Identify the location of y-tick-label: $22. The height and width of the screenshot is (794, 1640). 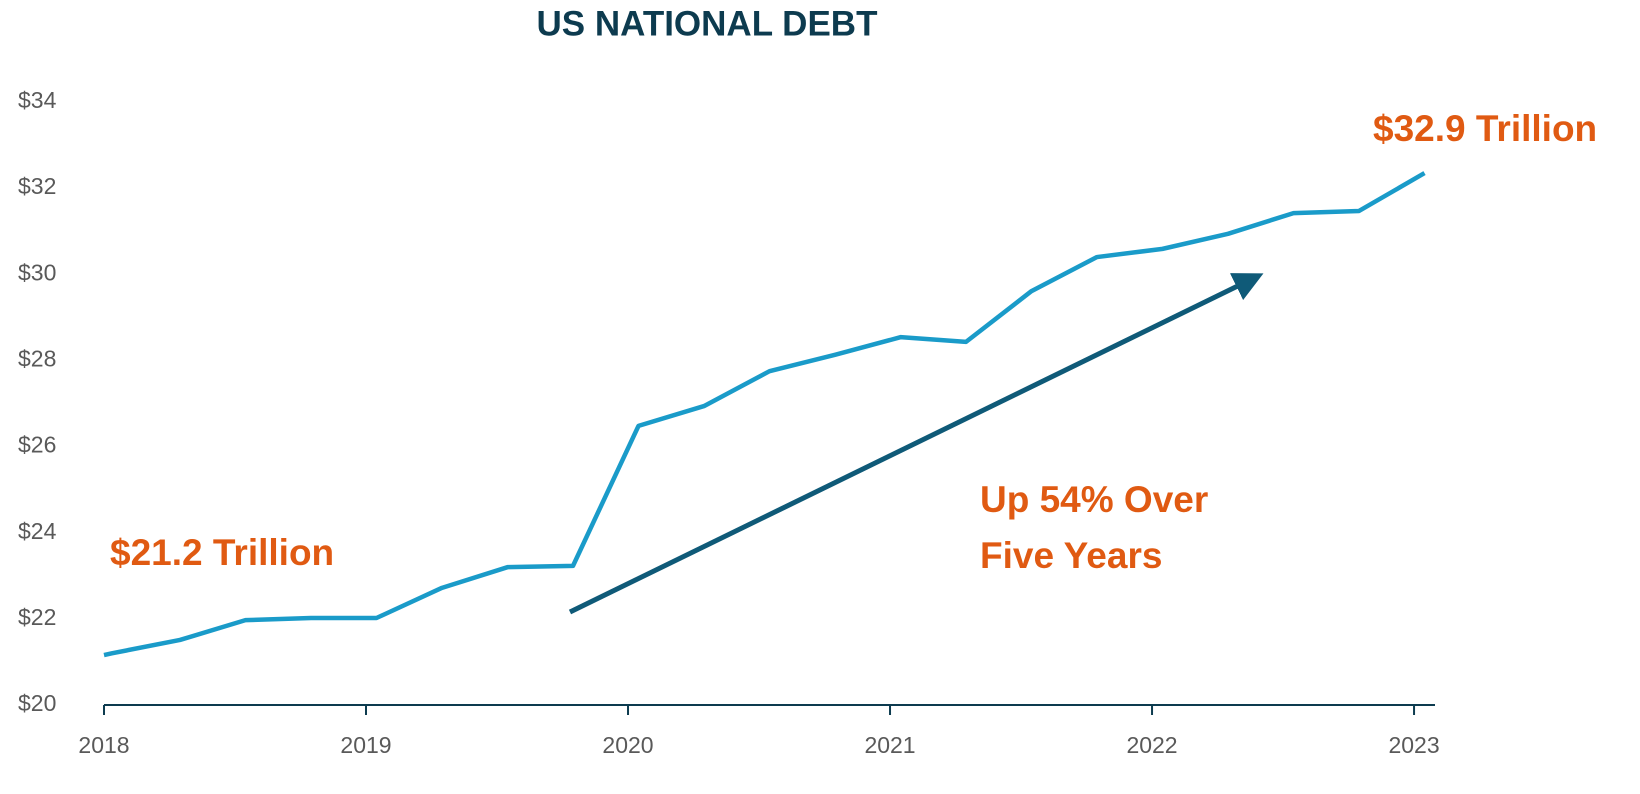
(37, 617).